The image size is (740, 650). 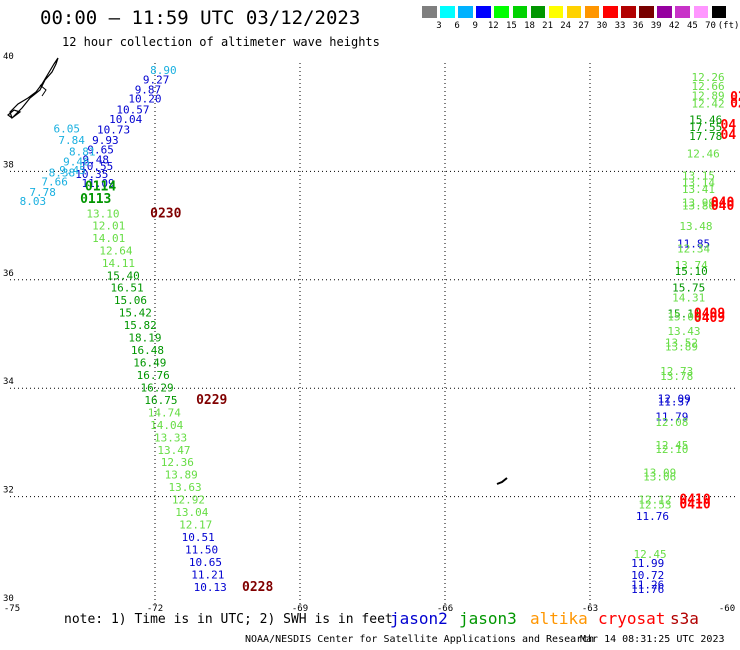 I want to click on wave-height-label: 12.92, so click(x=188, y=500).